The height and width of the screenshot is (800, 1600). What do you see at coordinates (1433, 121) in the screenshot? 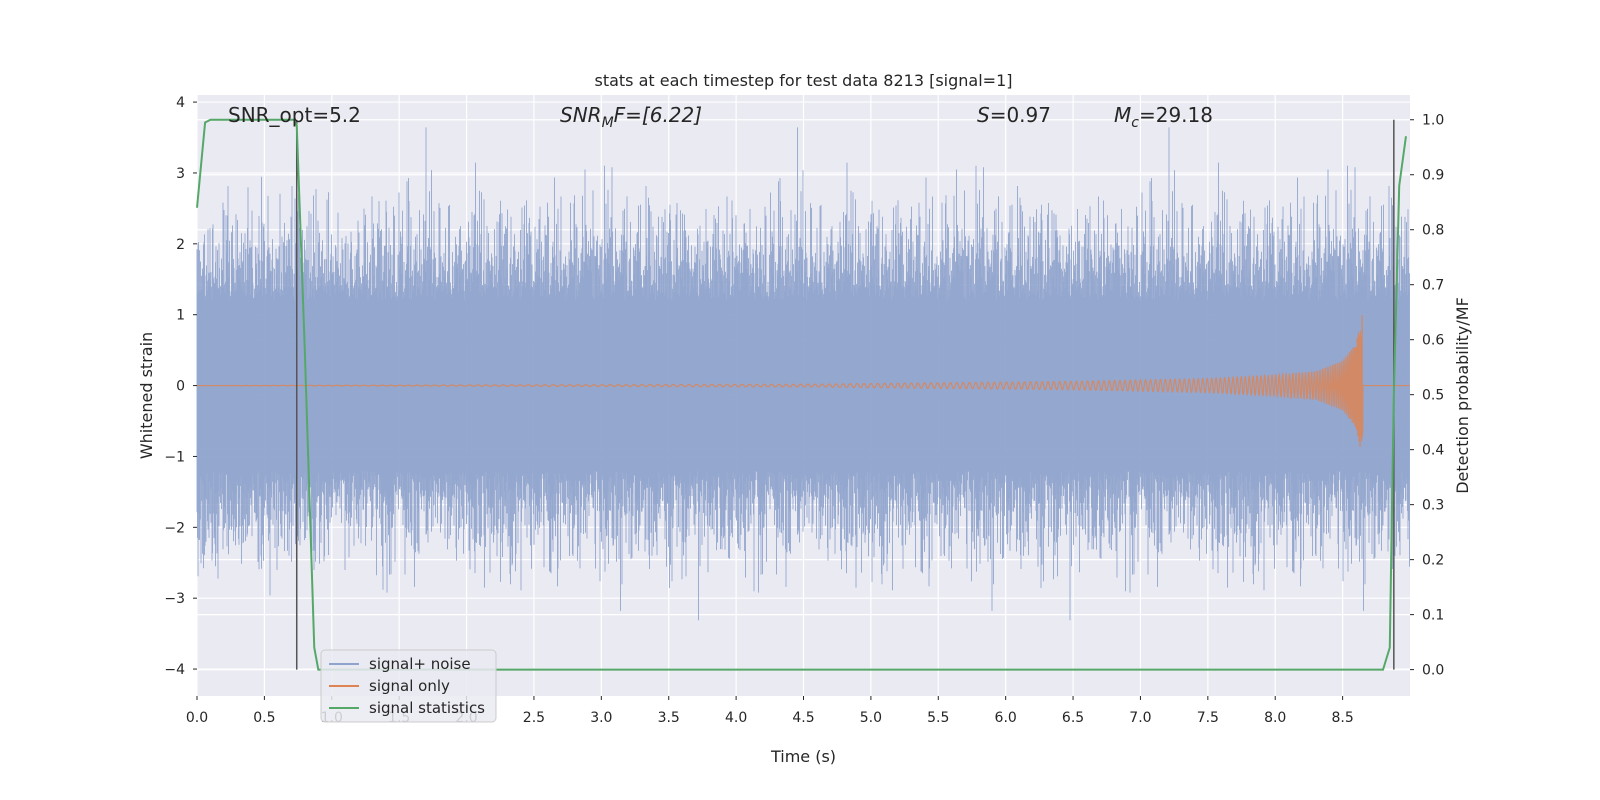
I see `y-right-tick-label: 1.0` at bounding box center [1433, 121].